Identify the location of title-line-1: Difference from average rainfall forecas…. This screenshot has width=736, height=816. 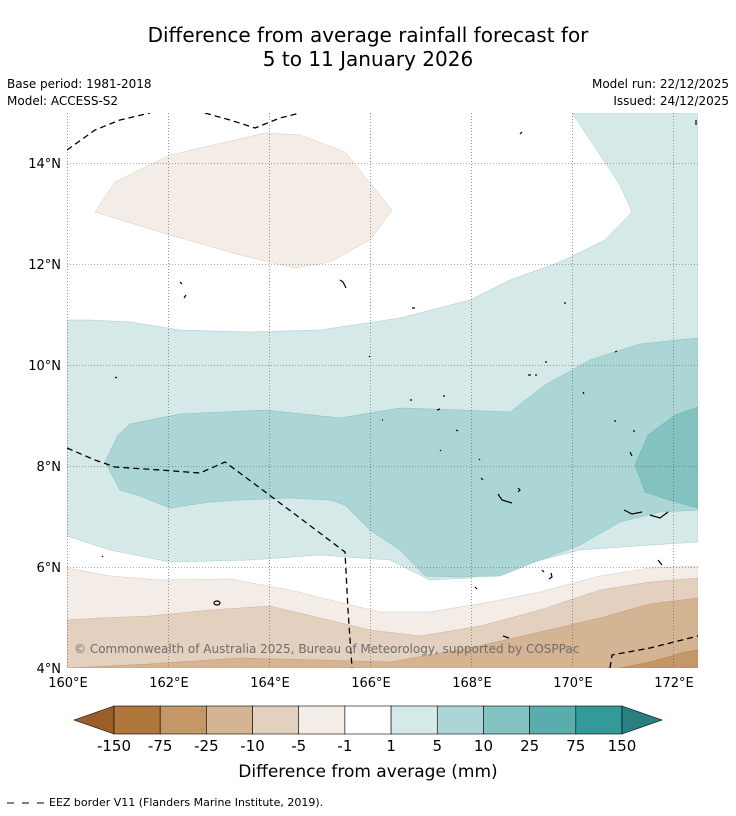
(368, 35).